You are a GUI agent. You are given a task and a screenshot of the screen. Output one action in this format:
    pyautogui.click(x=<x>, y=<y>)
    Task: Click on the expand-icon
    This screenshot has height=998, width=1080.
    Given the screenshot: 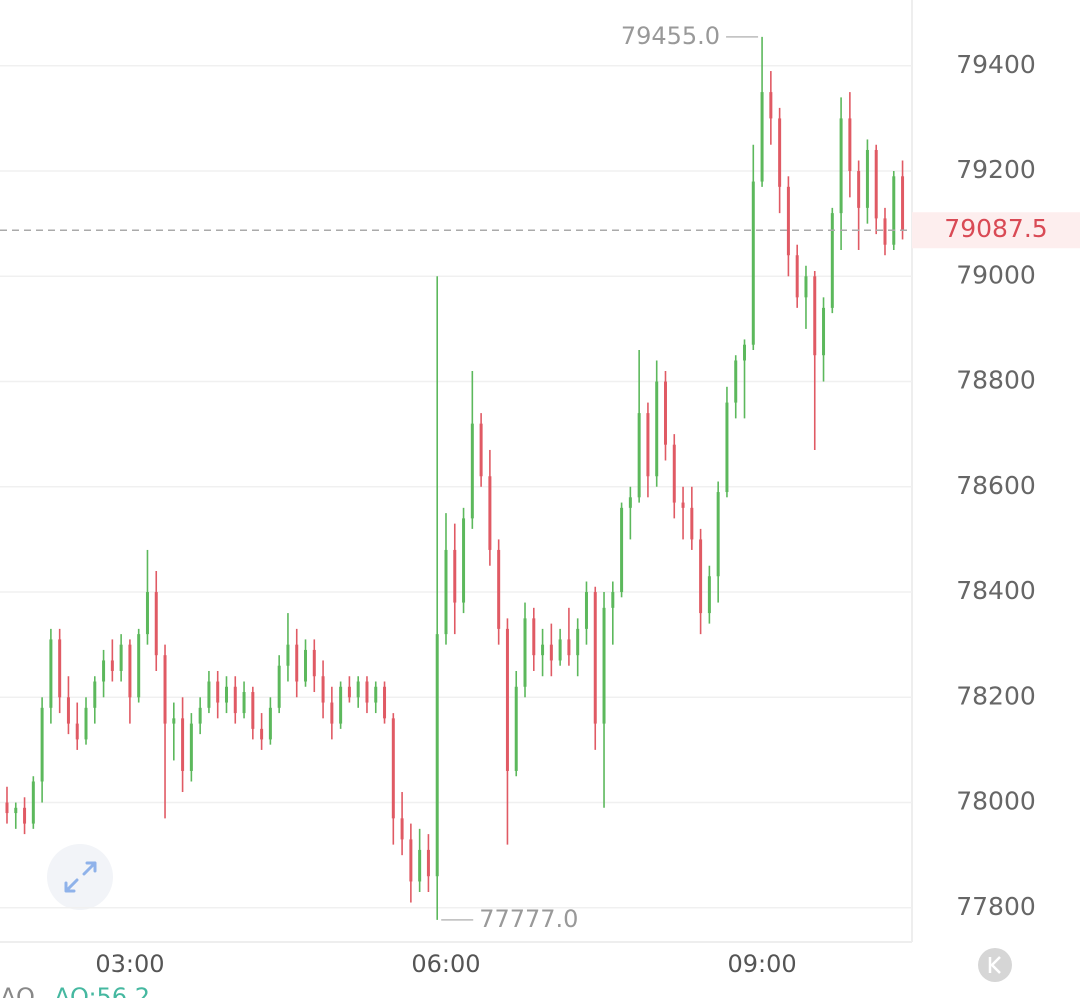 What is the action you would take?
    pyautogui.click(x=80, y=877)
    